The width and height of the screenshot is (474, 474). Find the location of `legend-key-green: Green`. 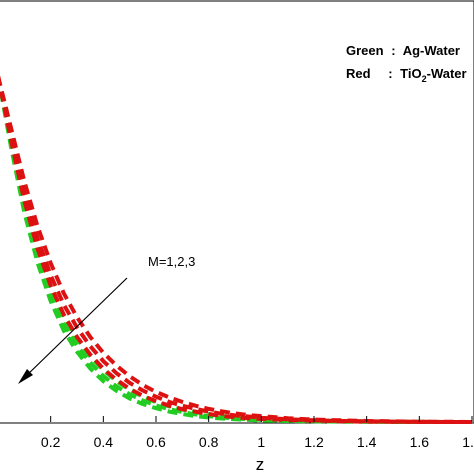

legend-key-green: Green is located at coordinates (365, 50).